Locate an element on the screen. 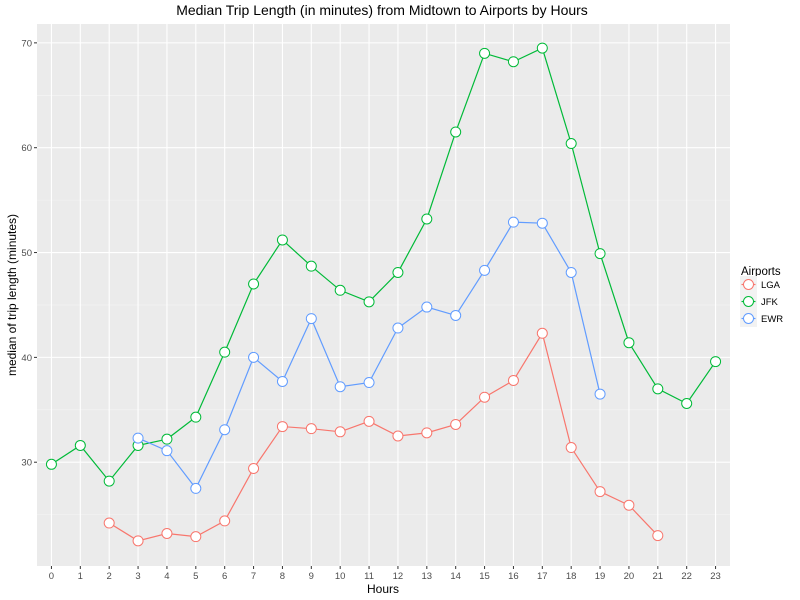  x-tick-label: 3 is located at coordinates (137, 576).